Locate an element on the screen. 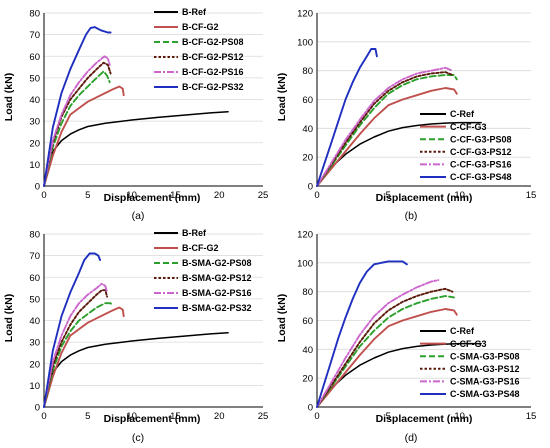  legend-label: C-SMA-G3-PS16 is located at coordinates (485, 382).